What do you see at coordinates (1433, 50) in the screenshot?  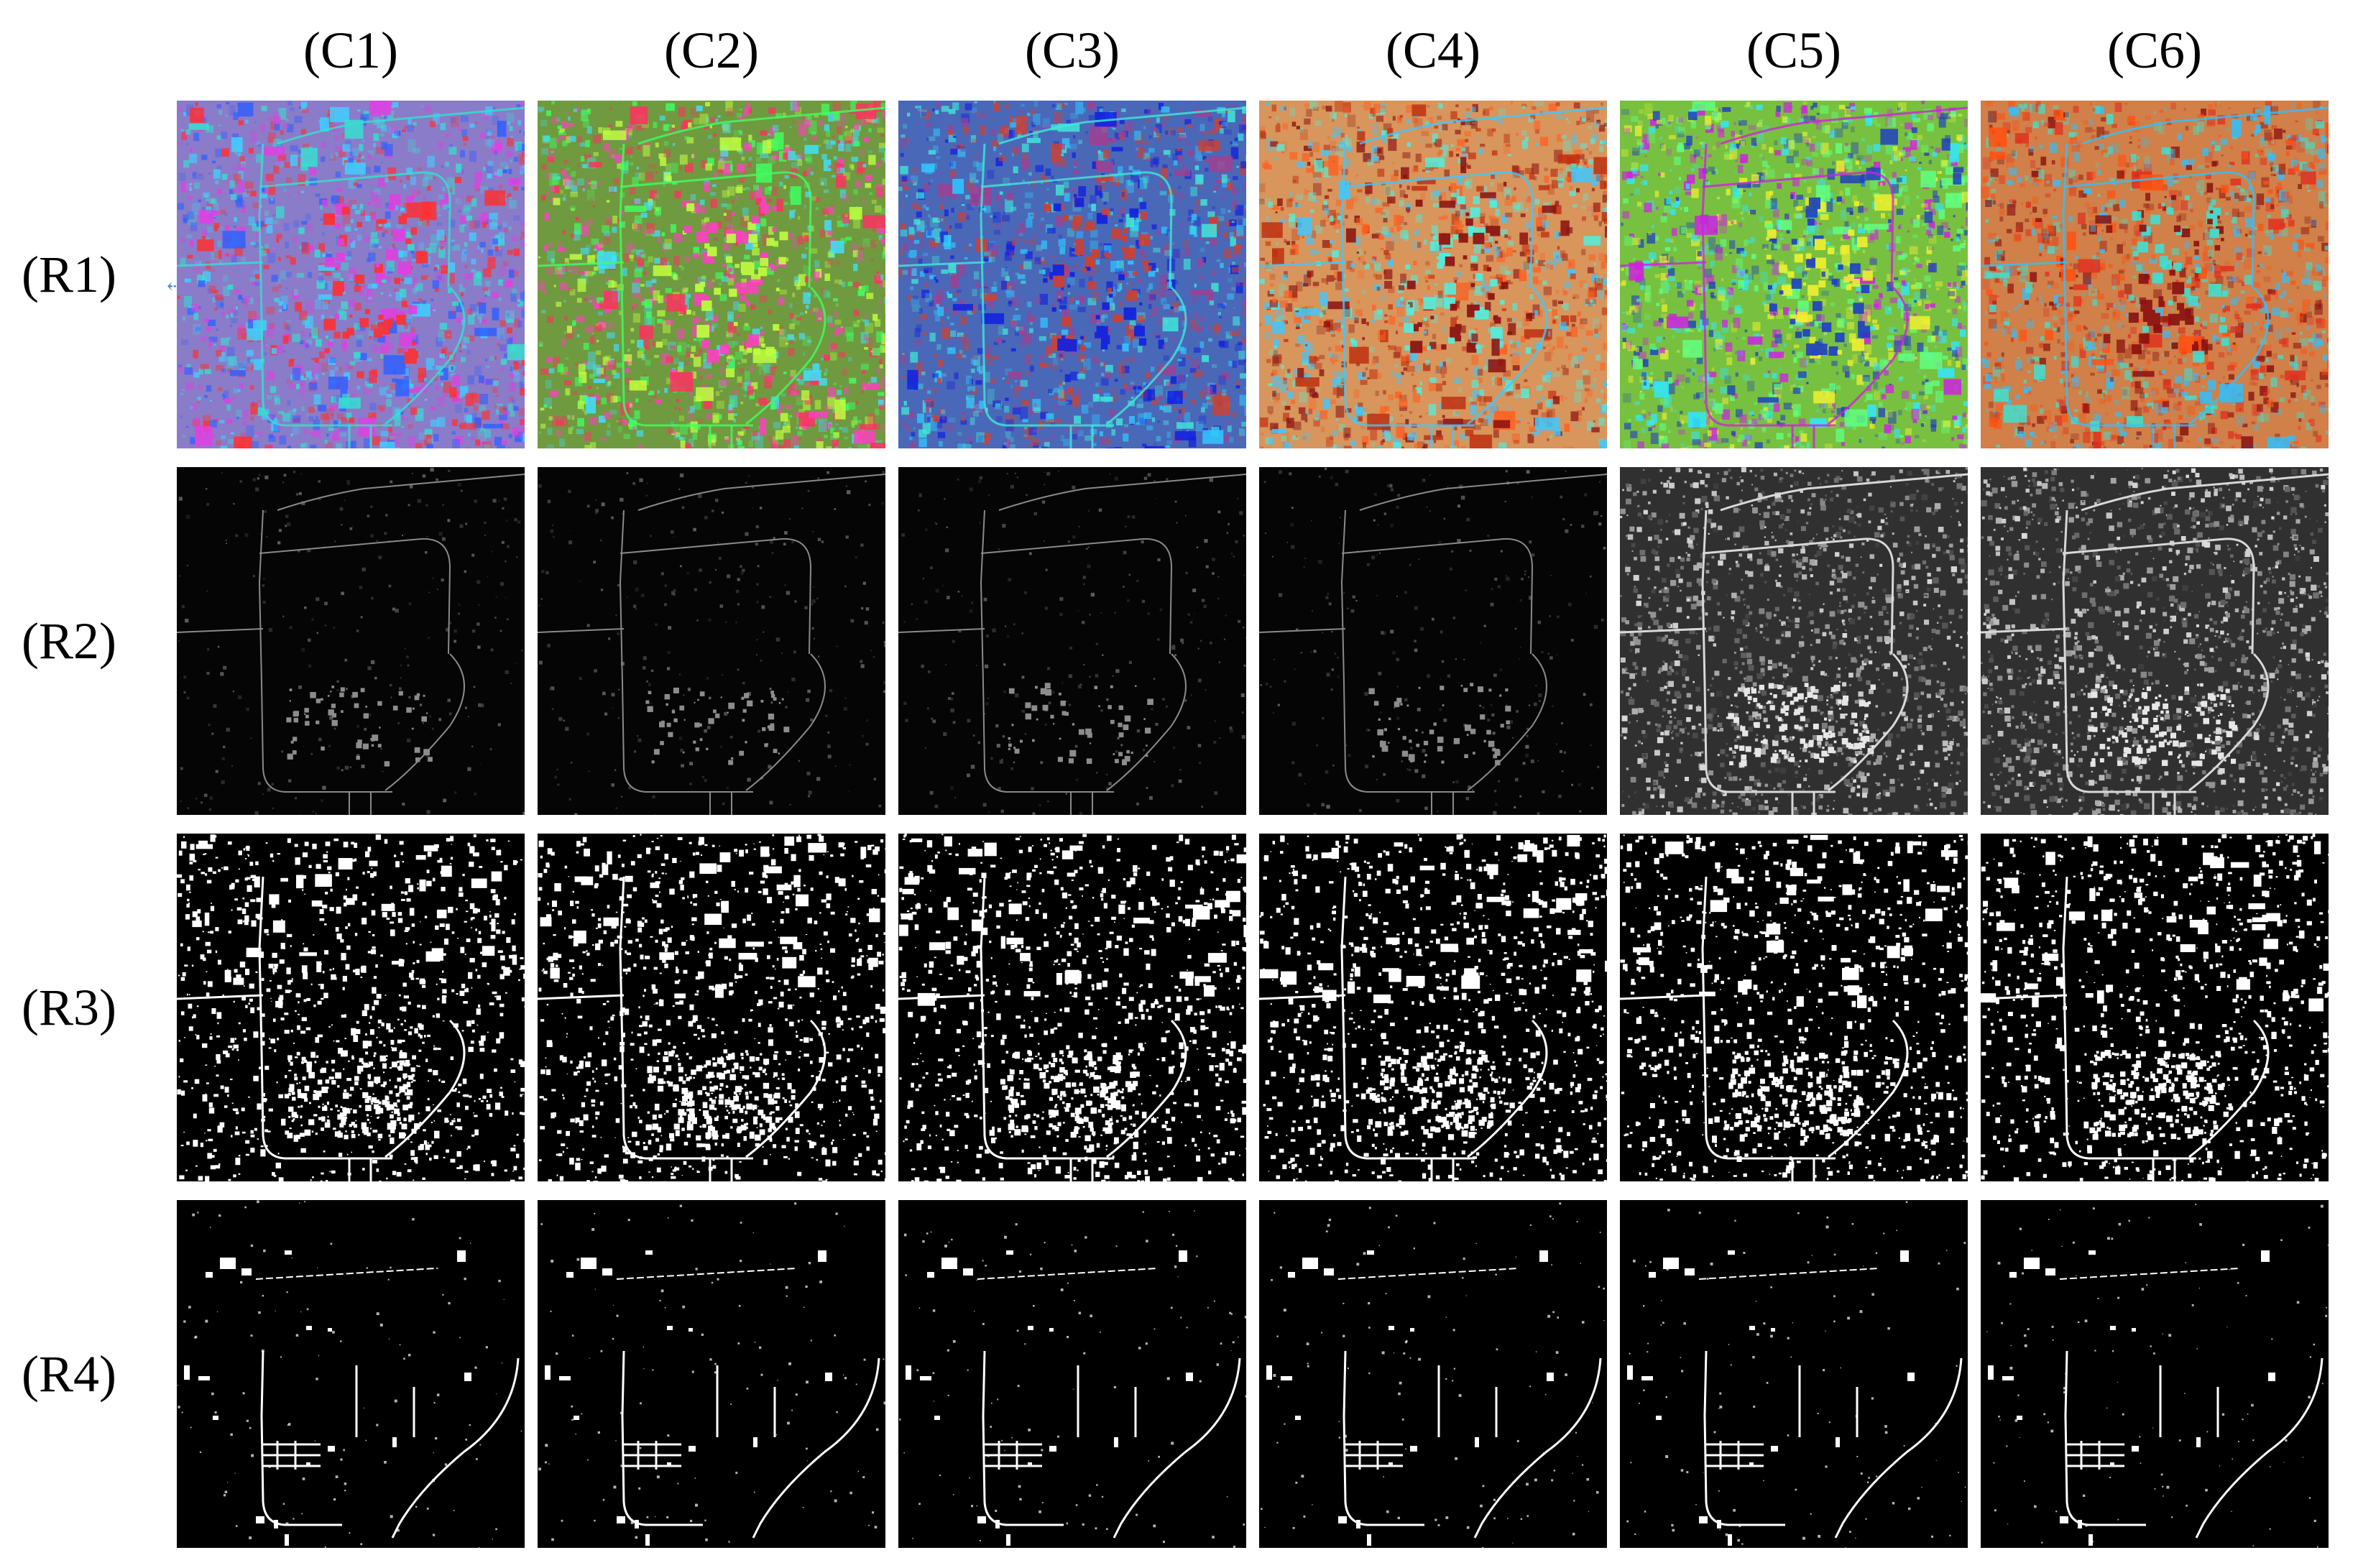 I see `column-label: (C4)` at bounding box center [1433, 50].